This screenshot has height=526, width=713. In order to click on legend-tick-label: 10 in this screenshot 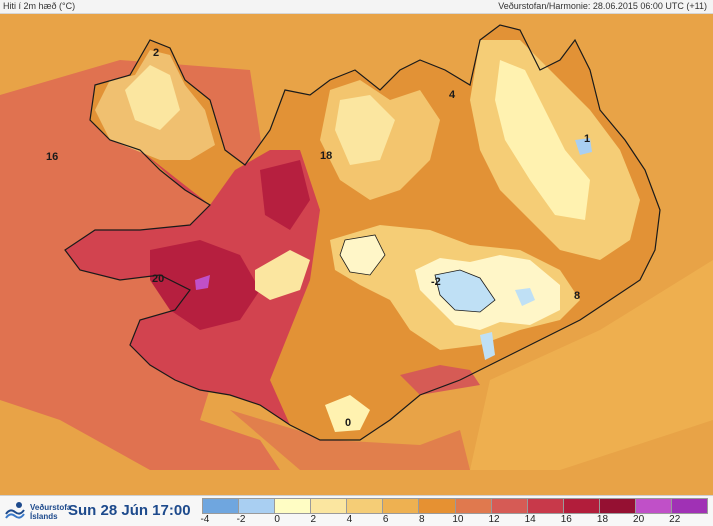, I will do `click(458, 519)`.